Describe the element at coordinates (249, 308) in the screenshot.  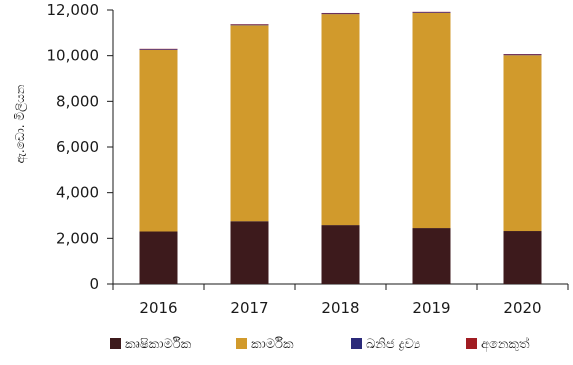
I see `x-tick-label: 2017` at that location.